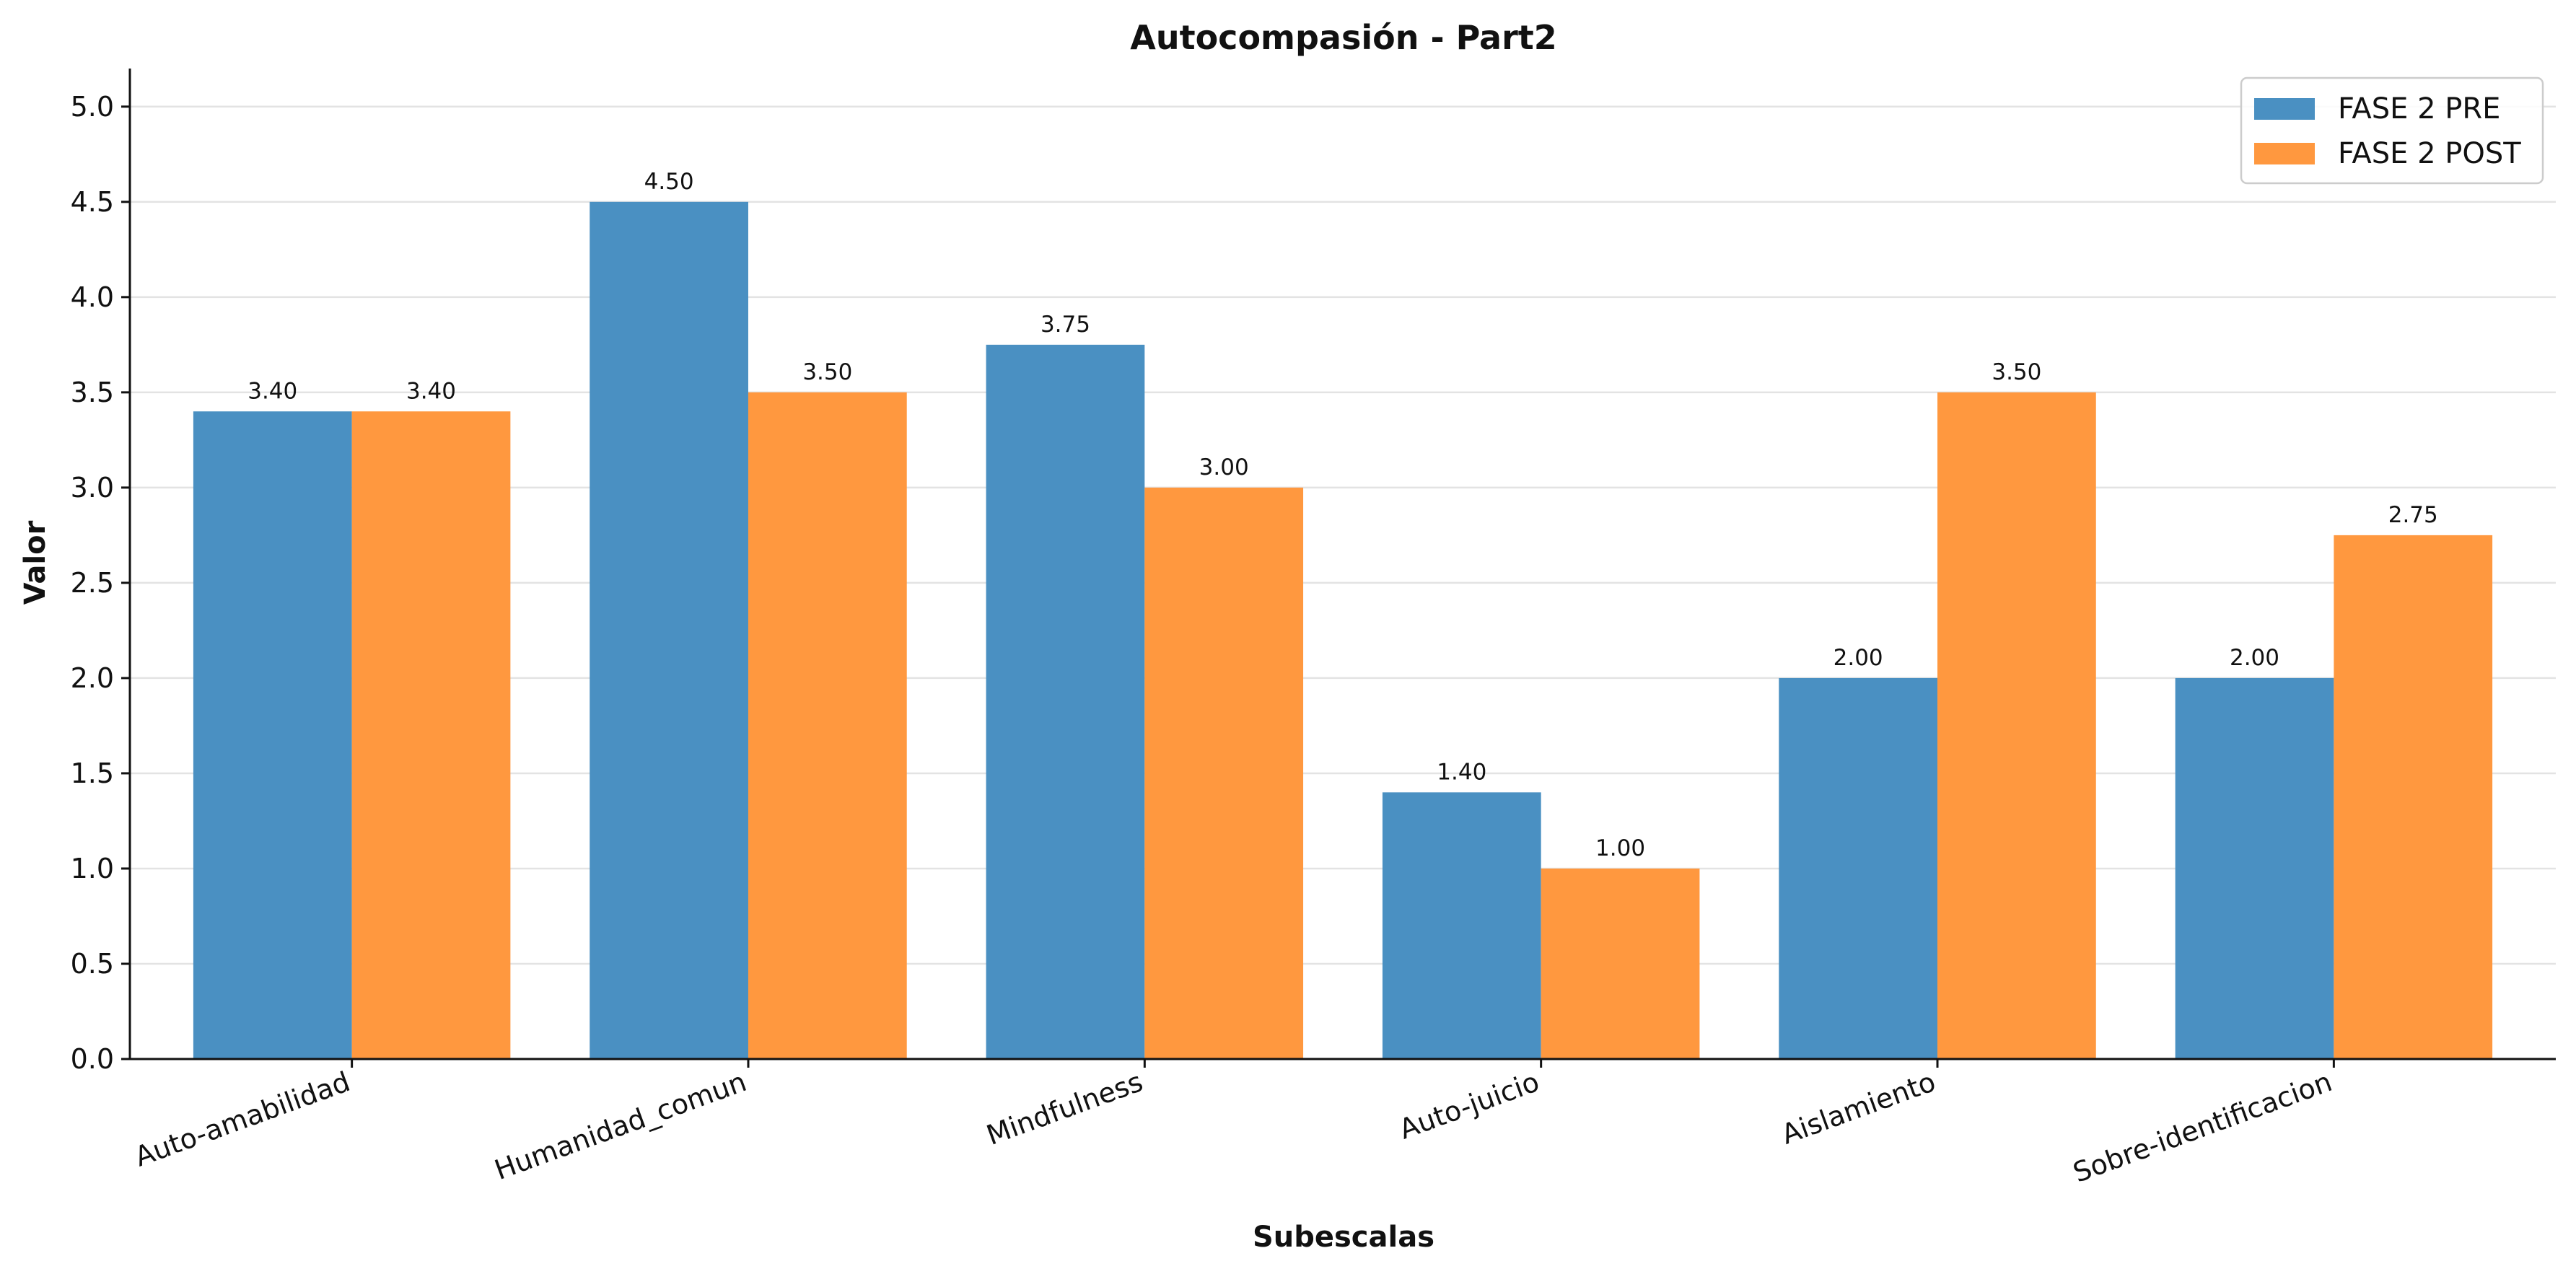  What do you see at coordinates (92, 107) in the screenshot?
I see `y-tick-label: 5.0` at bounding box center [92, 107].